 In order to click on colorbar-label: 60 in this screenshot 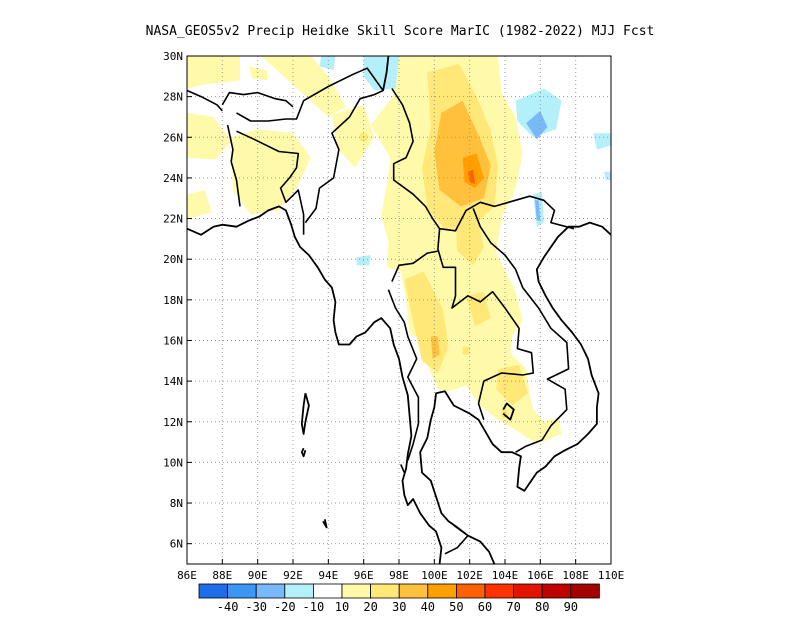, I will do `click(485, 607)`.